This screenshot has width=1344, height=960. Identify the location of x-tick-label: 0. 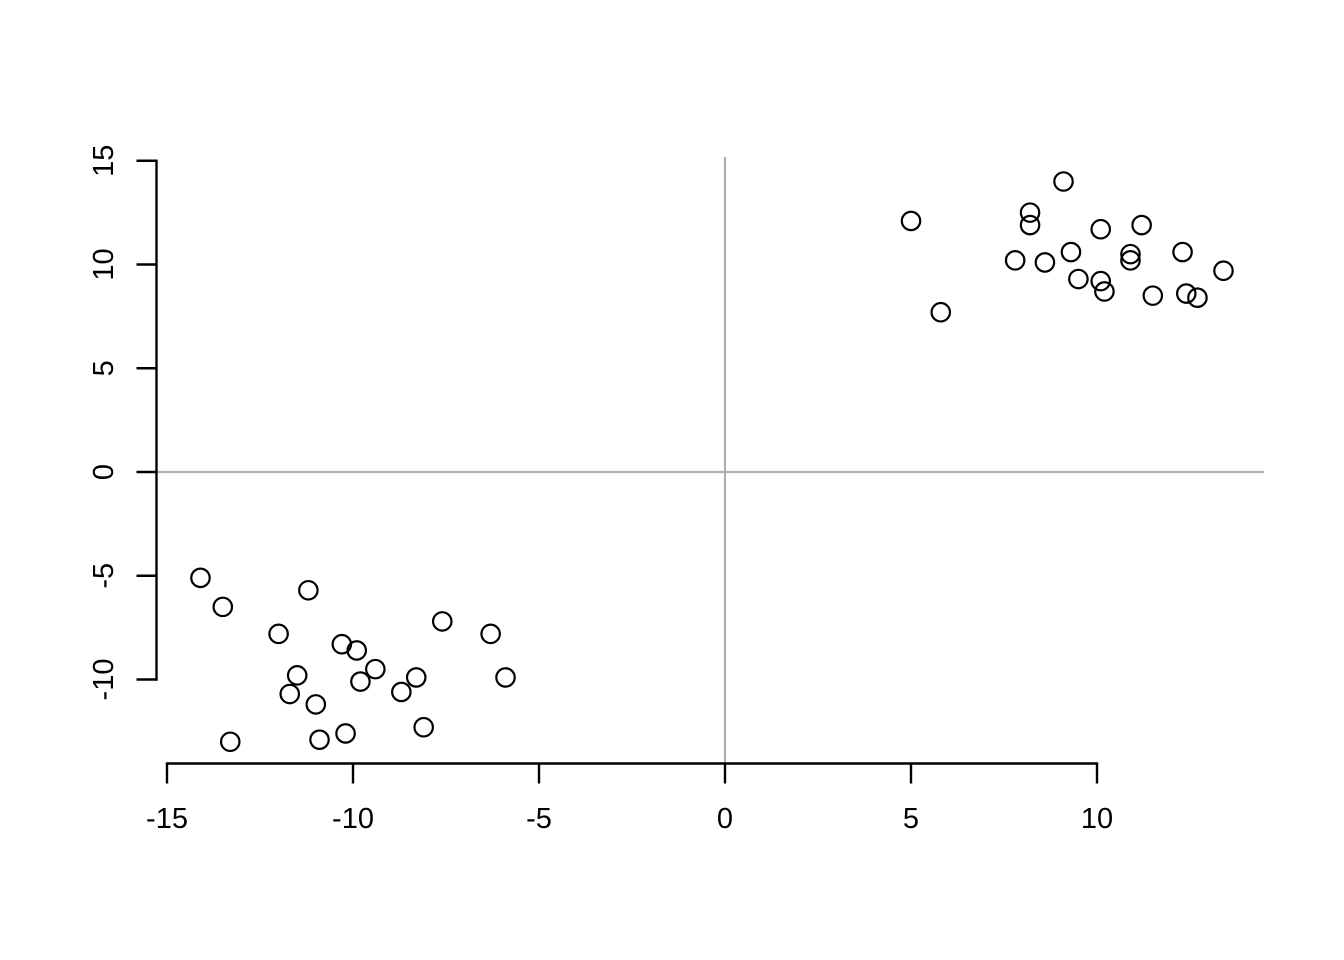
(725, 819).